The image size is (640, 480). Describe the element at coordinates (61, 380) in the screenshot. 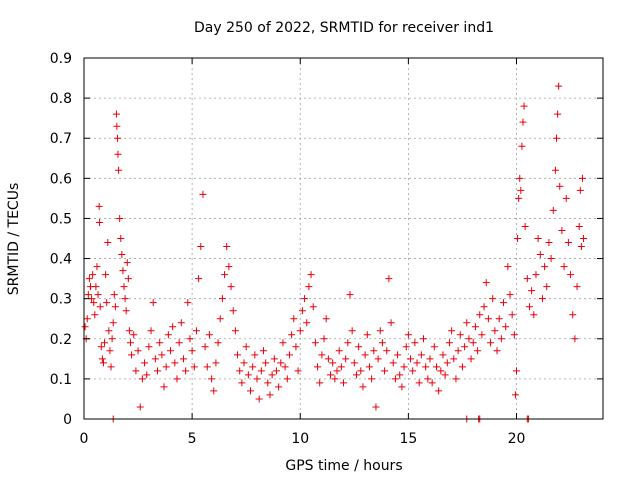

I see `y-tick-label: 0.1` at that location.